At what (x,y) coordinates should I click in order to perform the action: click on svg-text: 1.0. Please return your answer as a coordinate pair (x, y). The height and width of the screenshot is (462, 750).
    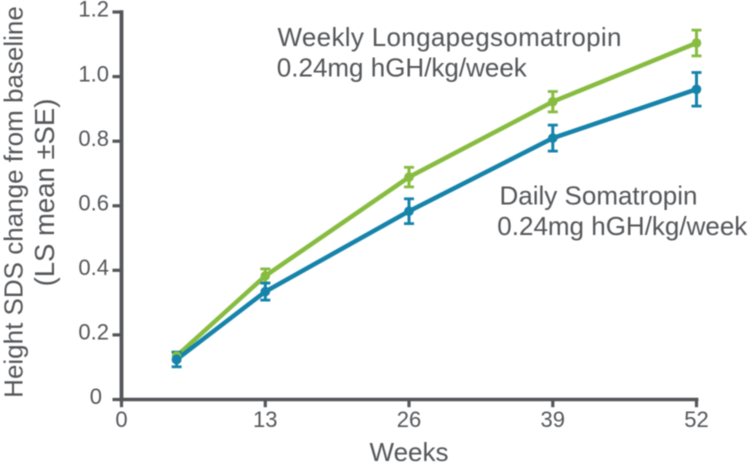
    Looking at the image, I should click on (93, 73).